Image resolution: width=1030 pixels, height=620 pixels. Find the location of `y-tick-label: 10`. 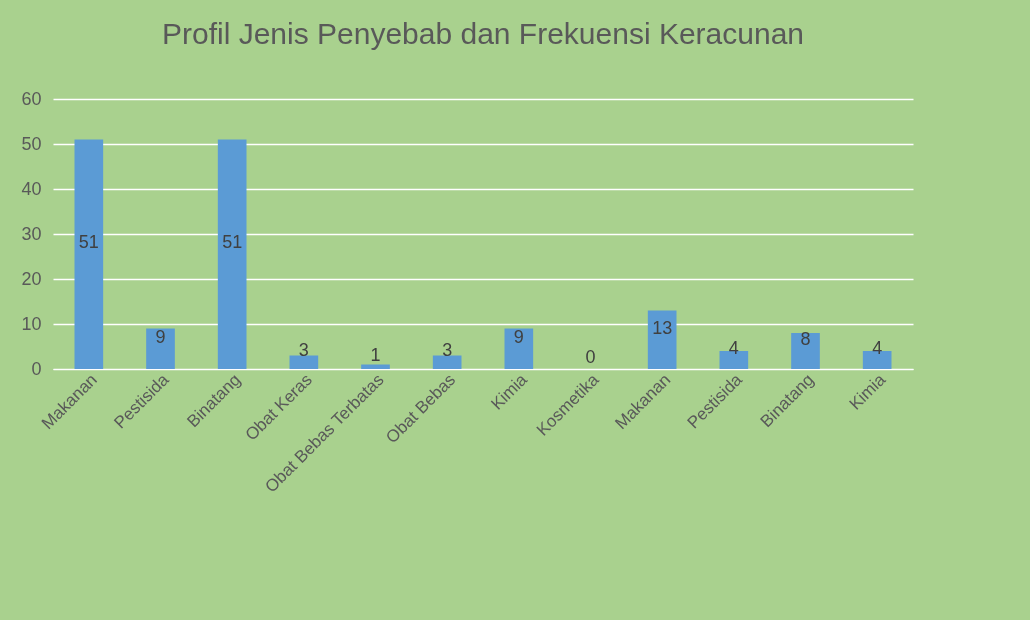

y-tick-label: 10 is located at coordinates (31, 323).